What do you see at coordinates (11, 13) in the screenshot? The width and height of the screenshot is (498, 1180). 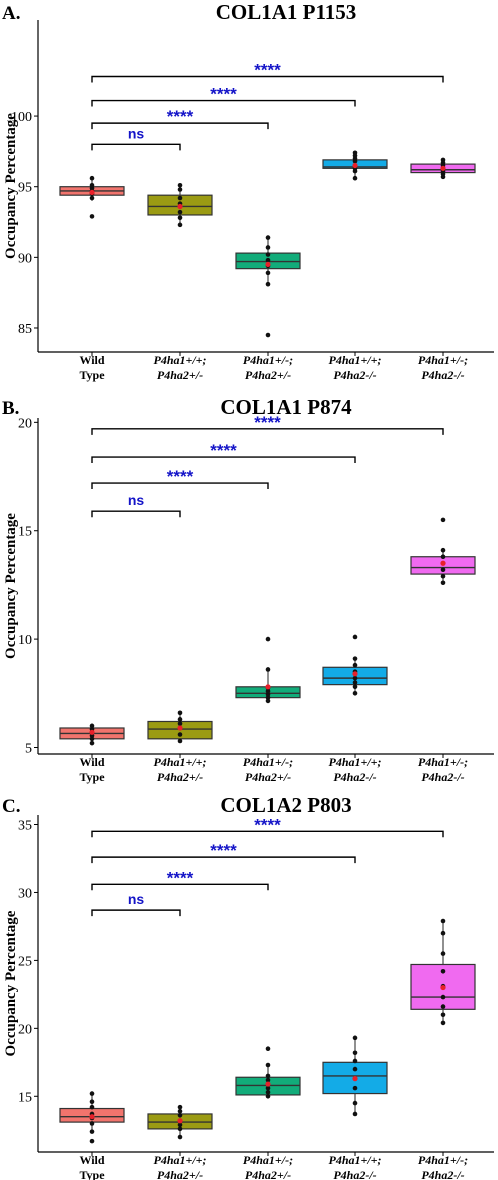 I see `panel-letter: A.` at bounding box center [11, 13].